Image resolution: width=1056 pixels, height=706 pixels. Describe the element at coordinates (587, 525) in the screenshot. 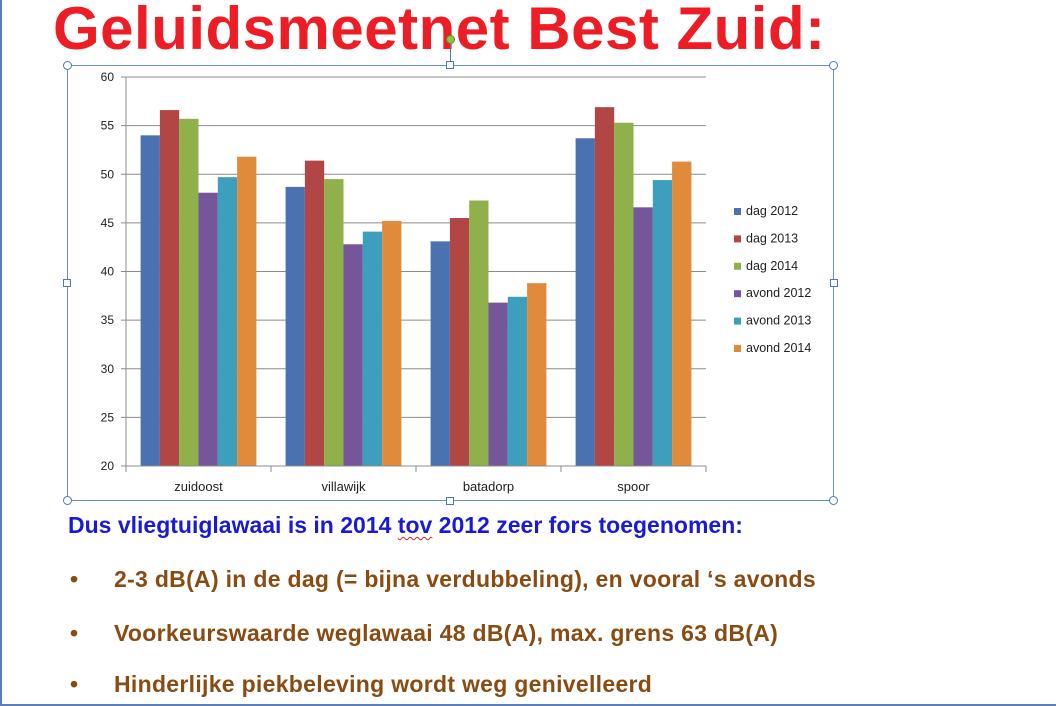

I see `summary-part-3: 2012 zeer fors toegenomen:` at that location.